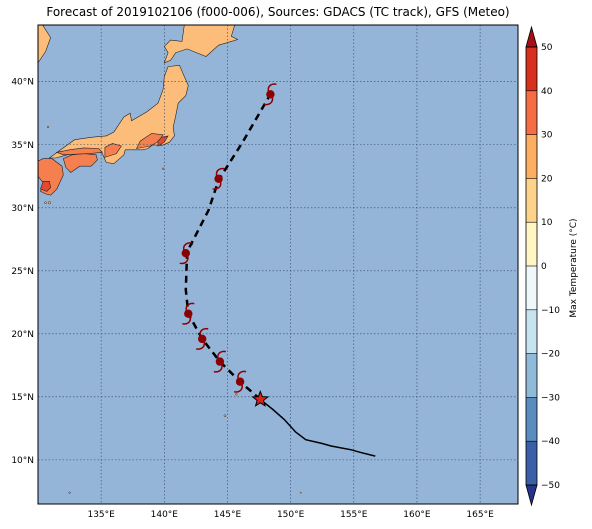  Describe the element at coordinates (547, 136) in the screenshot. I see `colorbar-tick-label: 30` at that location.